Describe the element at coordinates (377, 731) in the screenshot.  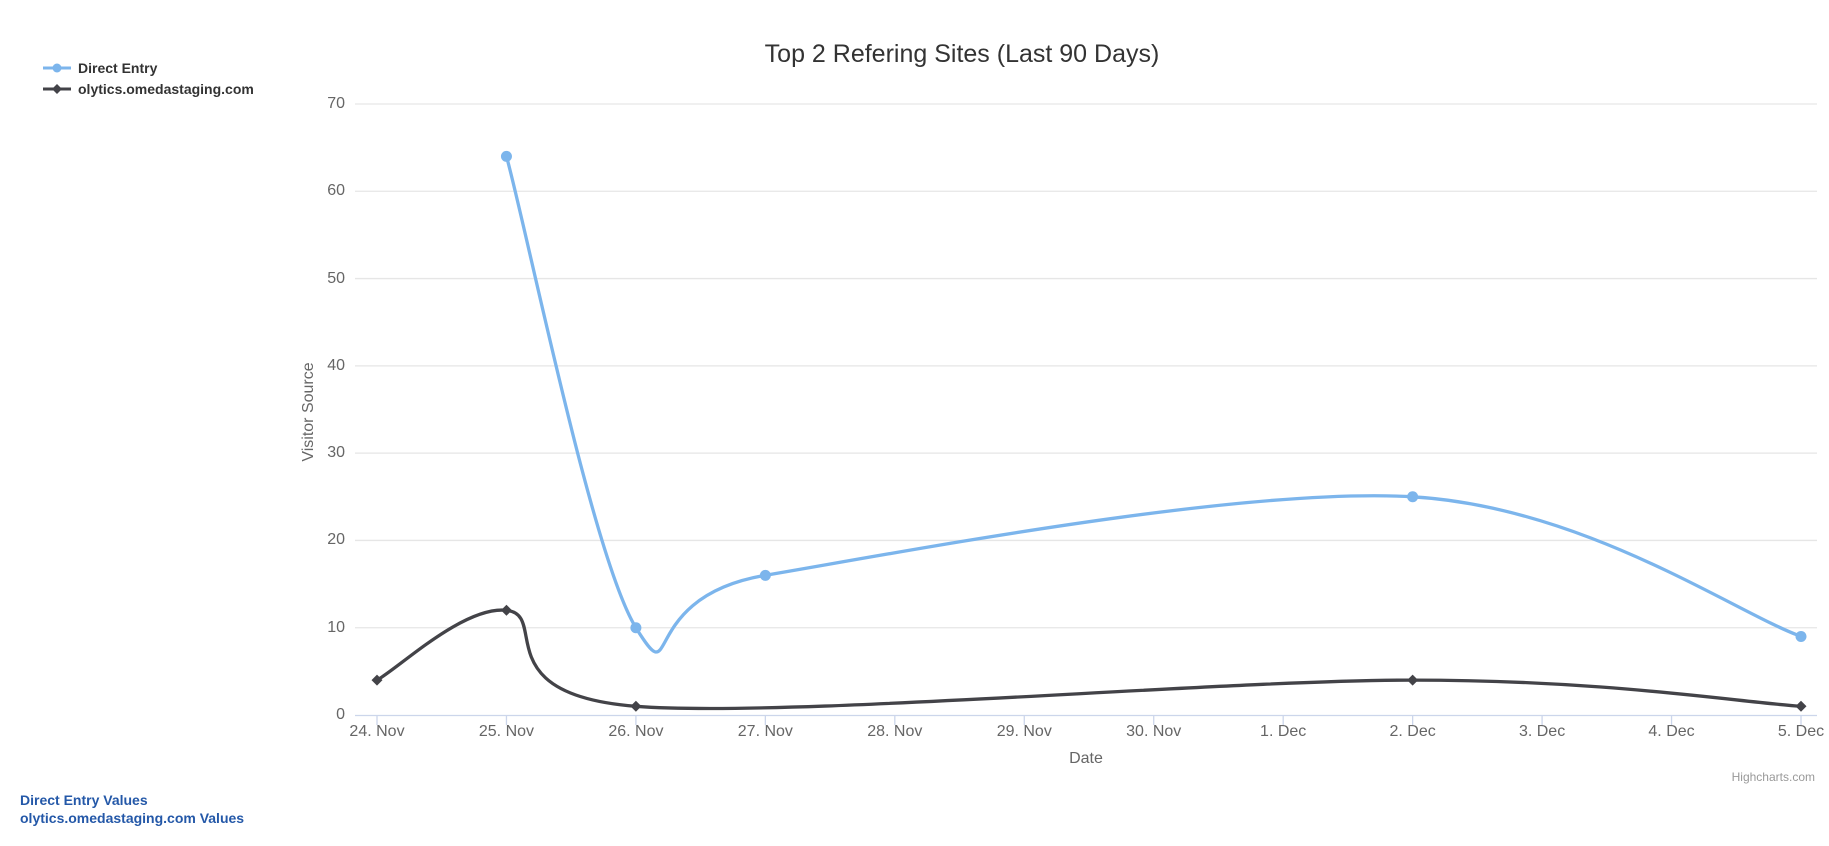
I see `x-axis-label: 24. Nov` at that location.